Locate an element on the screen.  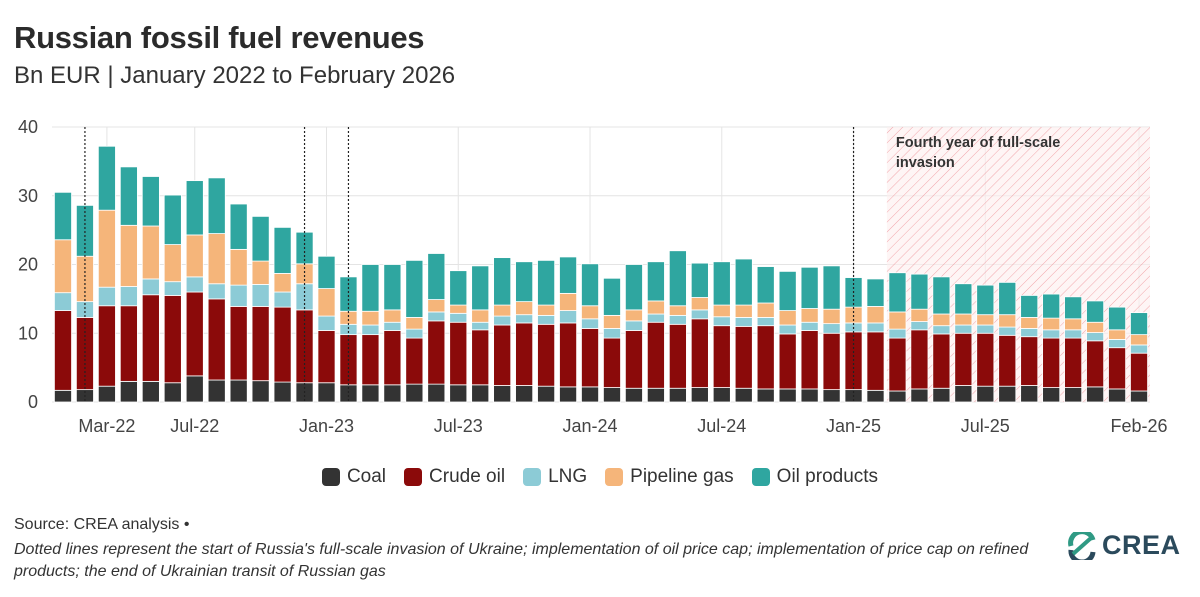
legend-item: Oil products is located at coordinates (815, 477).